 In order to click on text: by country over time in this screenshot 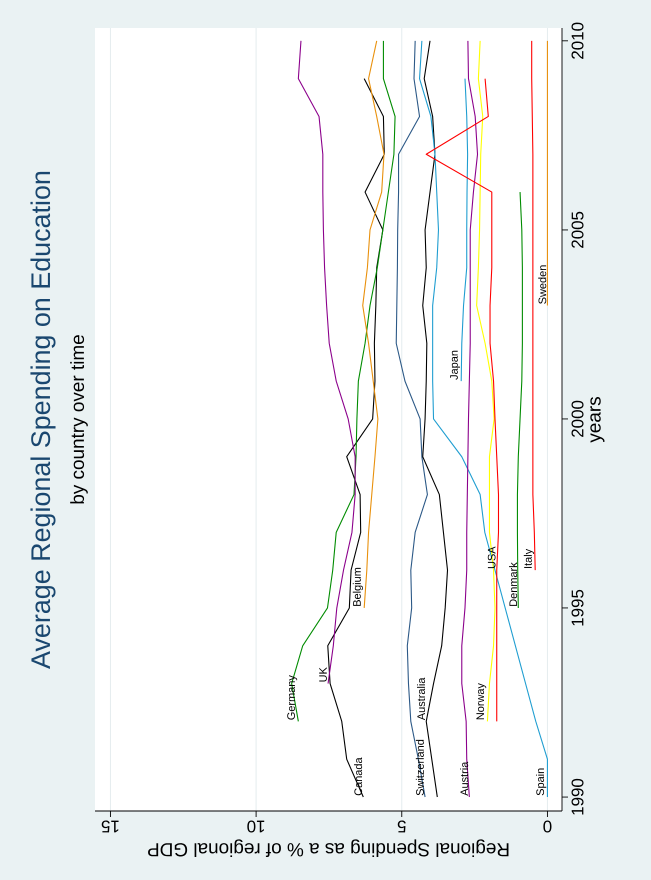, I will do `click(79, 419)`.